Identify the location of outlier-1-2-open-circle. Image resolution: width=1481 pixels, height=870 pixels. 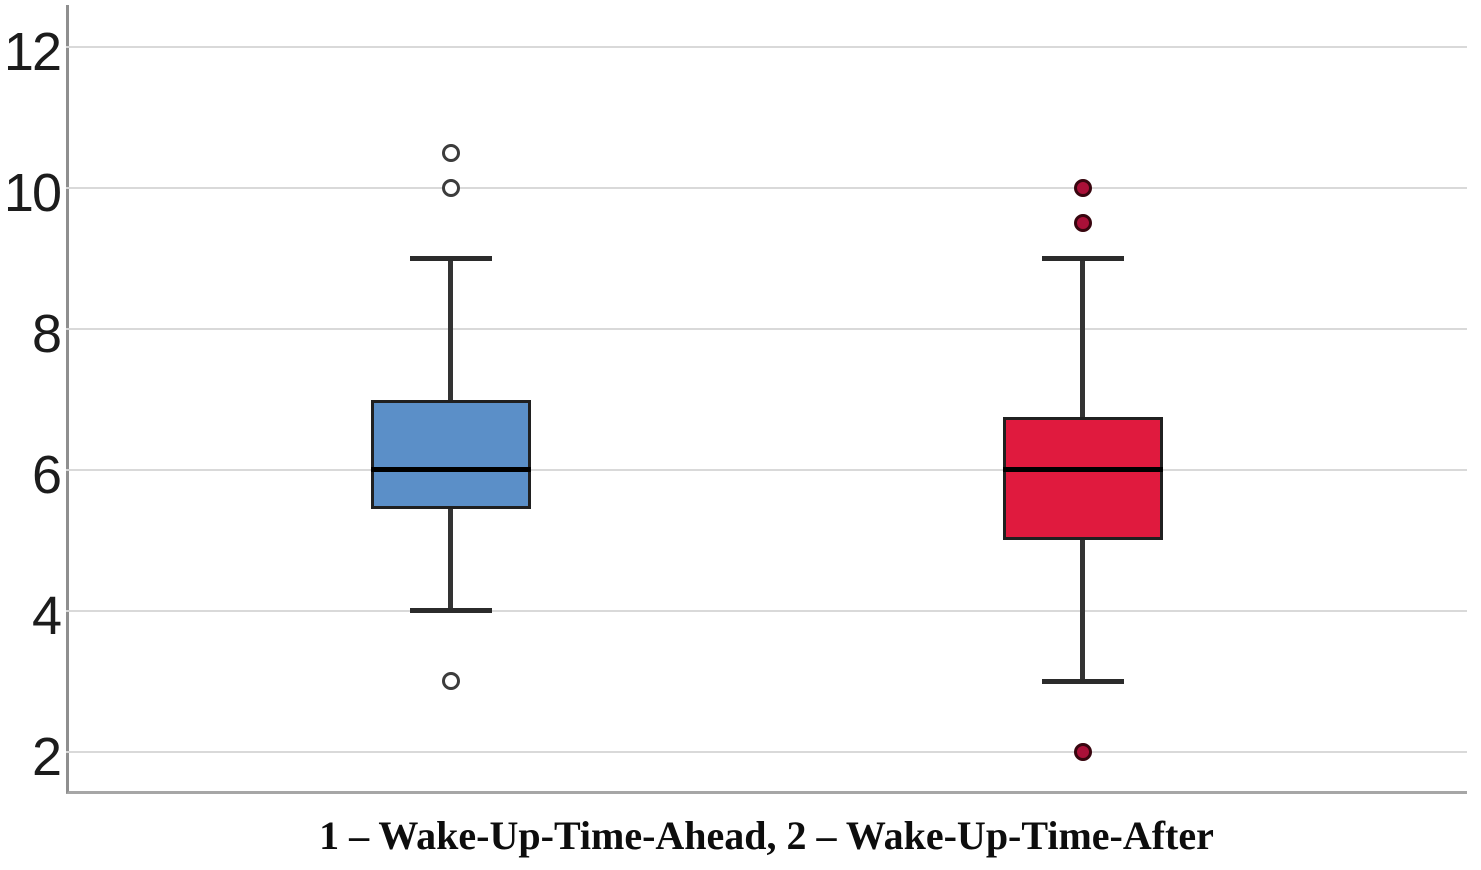
(450, 188).